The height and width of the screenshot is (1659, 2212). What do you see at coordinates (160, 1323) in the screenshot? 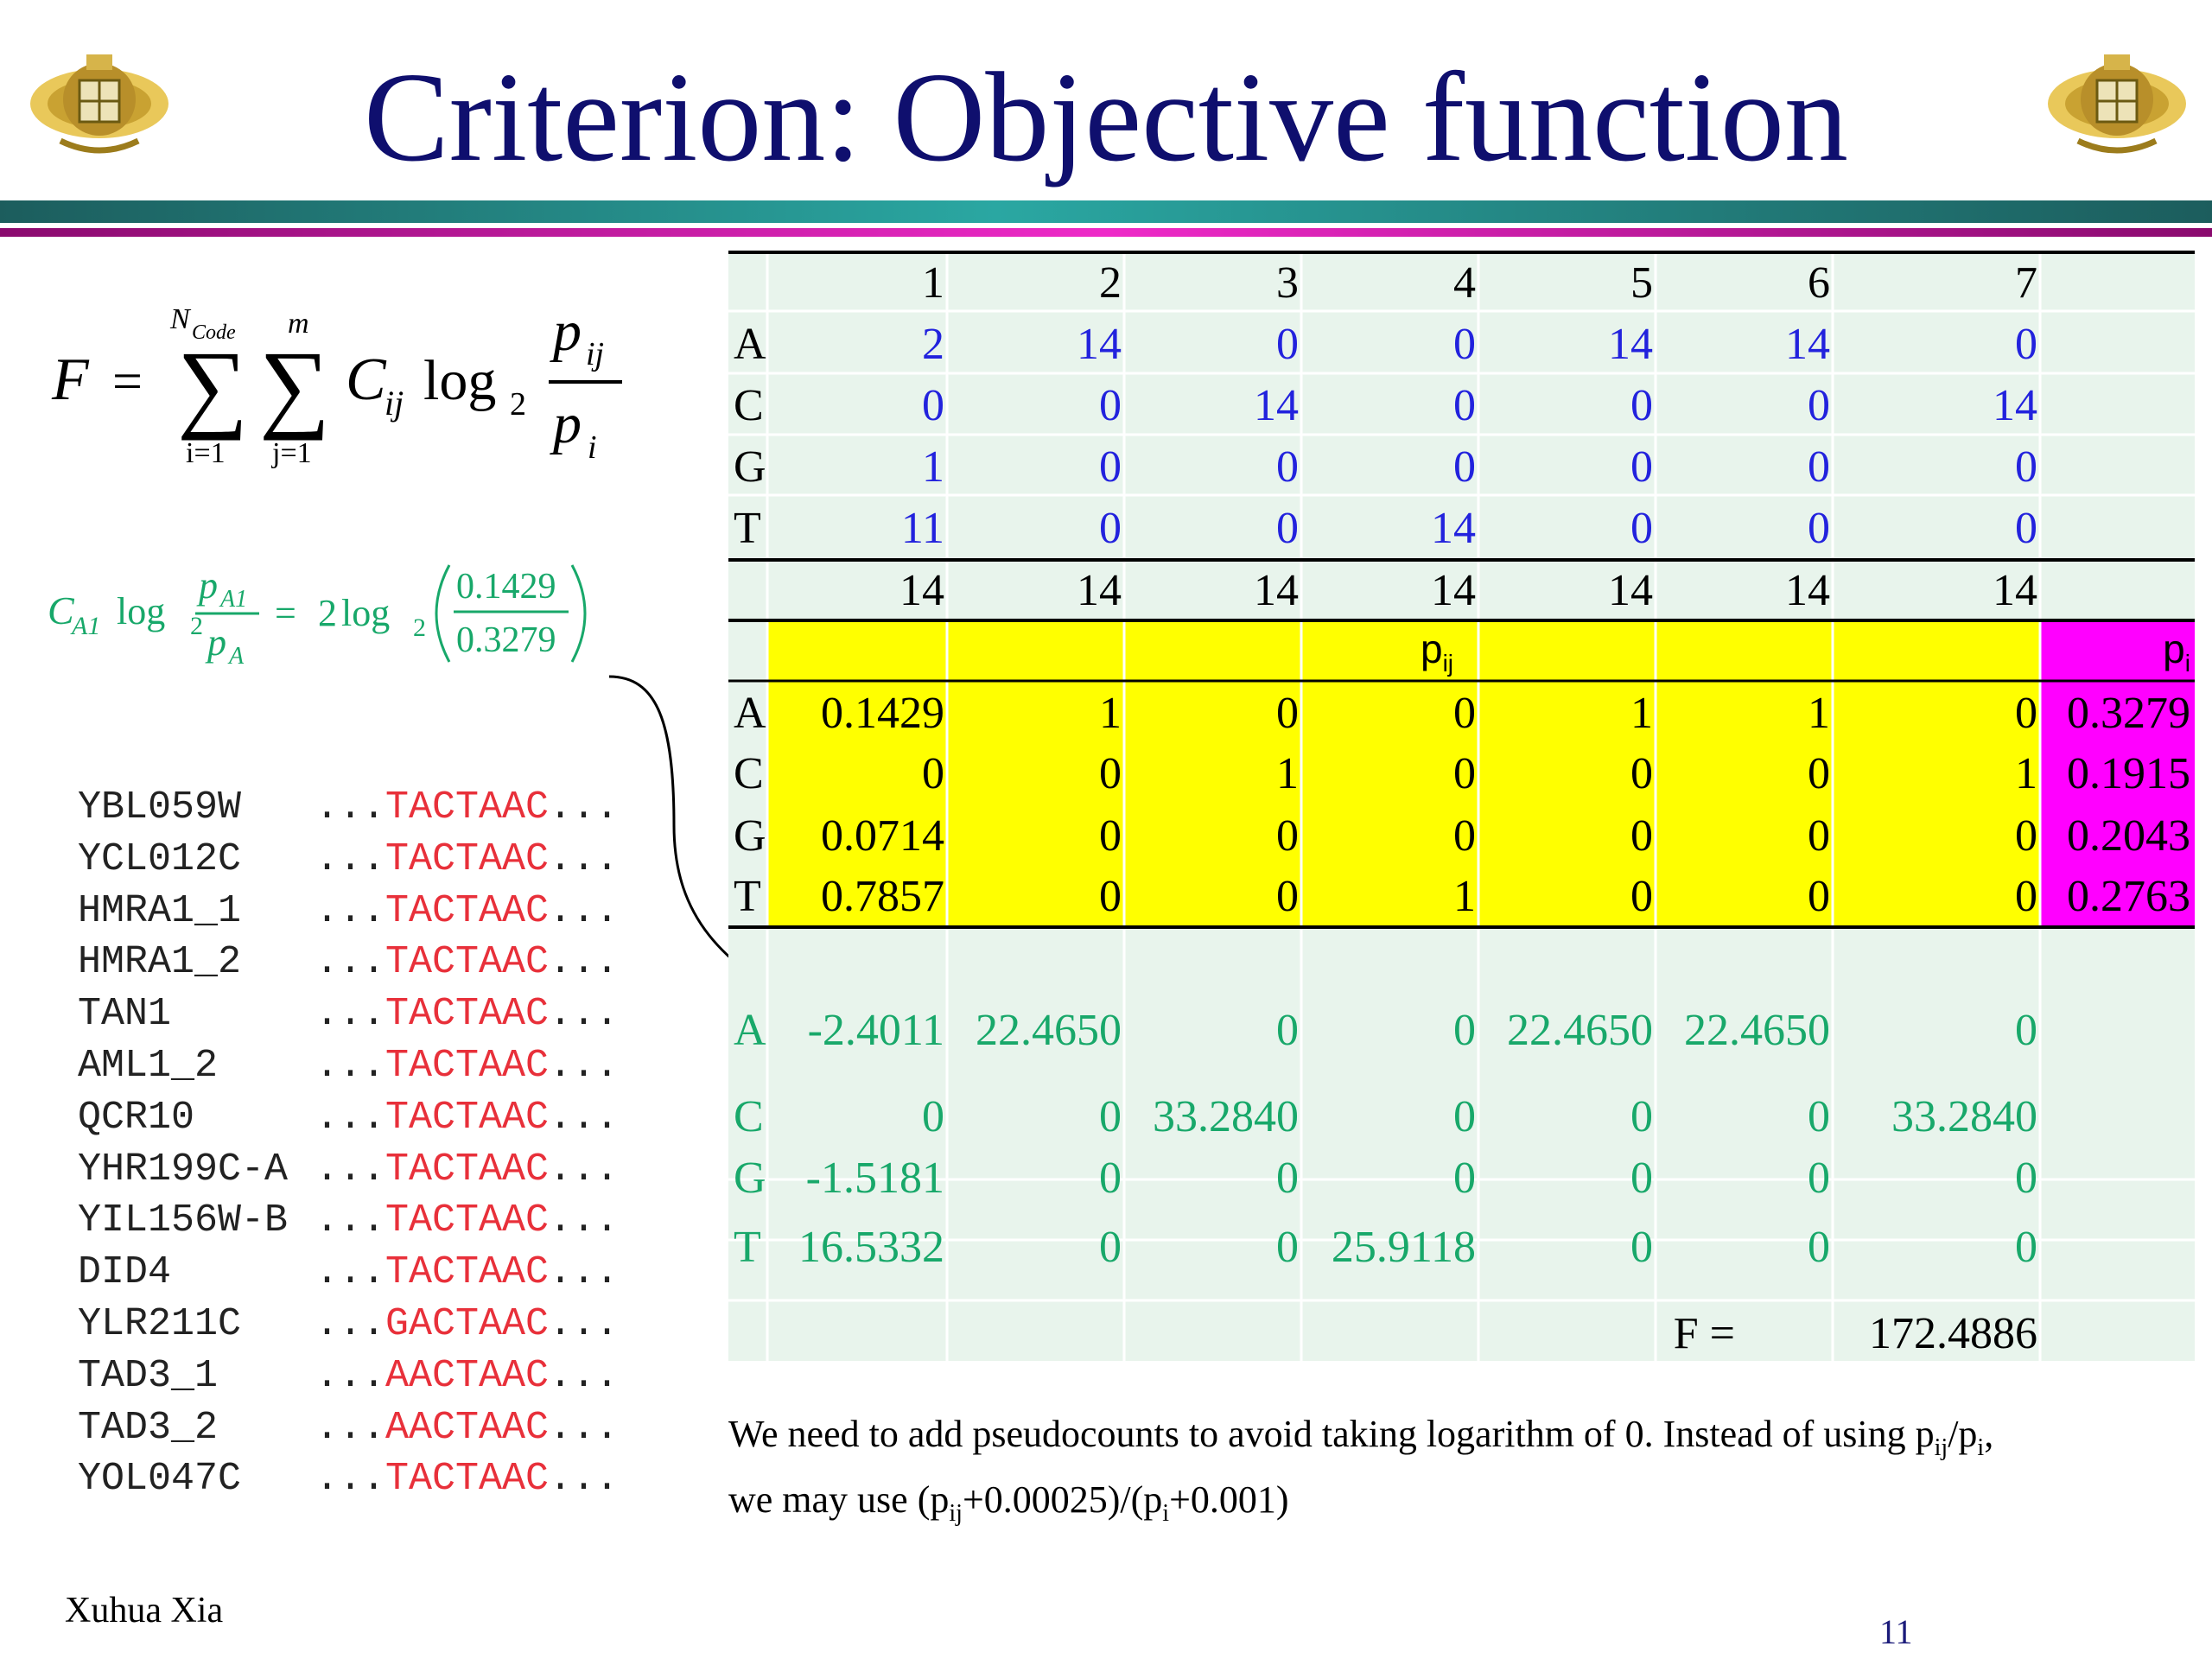
I see `sequence-name: YLR211C` at bounding box center [160, 1323].